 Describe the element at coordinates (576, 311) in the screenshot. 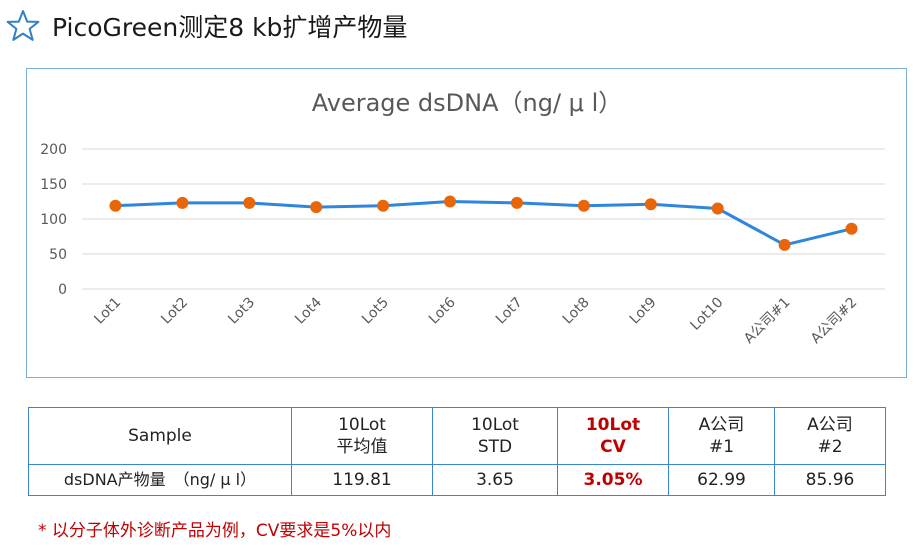

I see `x-tick-label: Lot8` at that location.